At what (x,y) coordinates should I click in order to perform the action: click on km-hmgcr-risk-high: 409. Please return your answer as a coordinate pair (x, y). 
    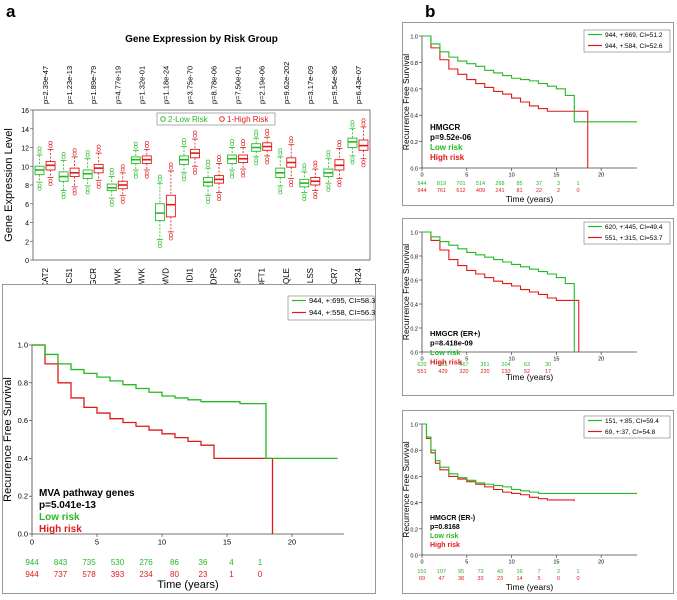
    Looking at the image, I should click on (480, 191).